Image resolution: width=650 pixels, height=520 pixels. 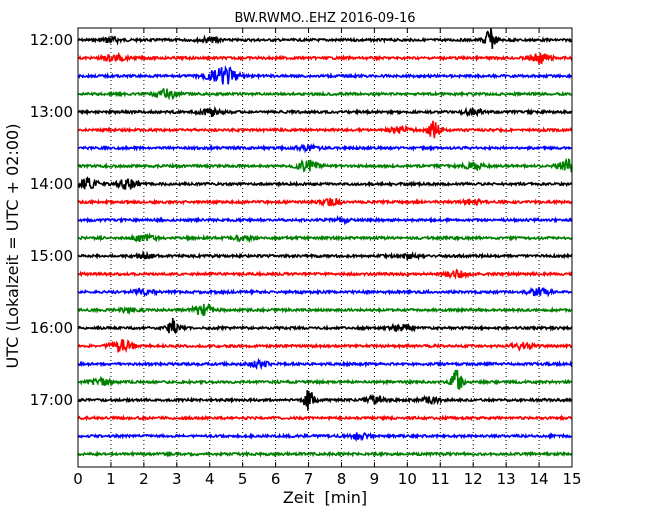 What do you see at coordinates (144, 479) in the screenshot?
I see `x-tick-label: 2` at bounding box center [144, 479].